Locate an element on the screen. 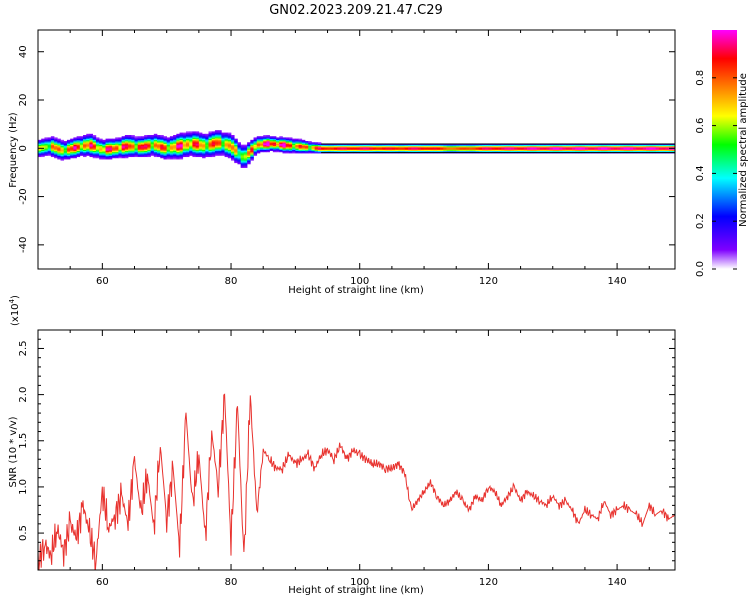  y-tick-label: 20 is located at coordinates (23, 100).